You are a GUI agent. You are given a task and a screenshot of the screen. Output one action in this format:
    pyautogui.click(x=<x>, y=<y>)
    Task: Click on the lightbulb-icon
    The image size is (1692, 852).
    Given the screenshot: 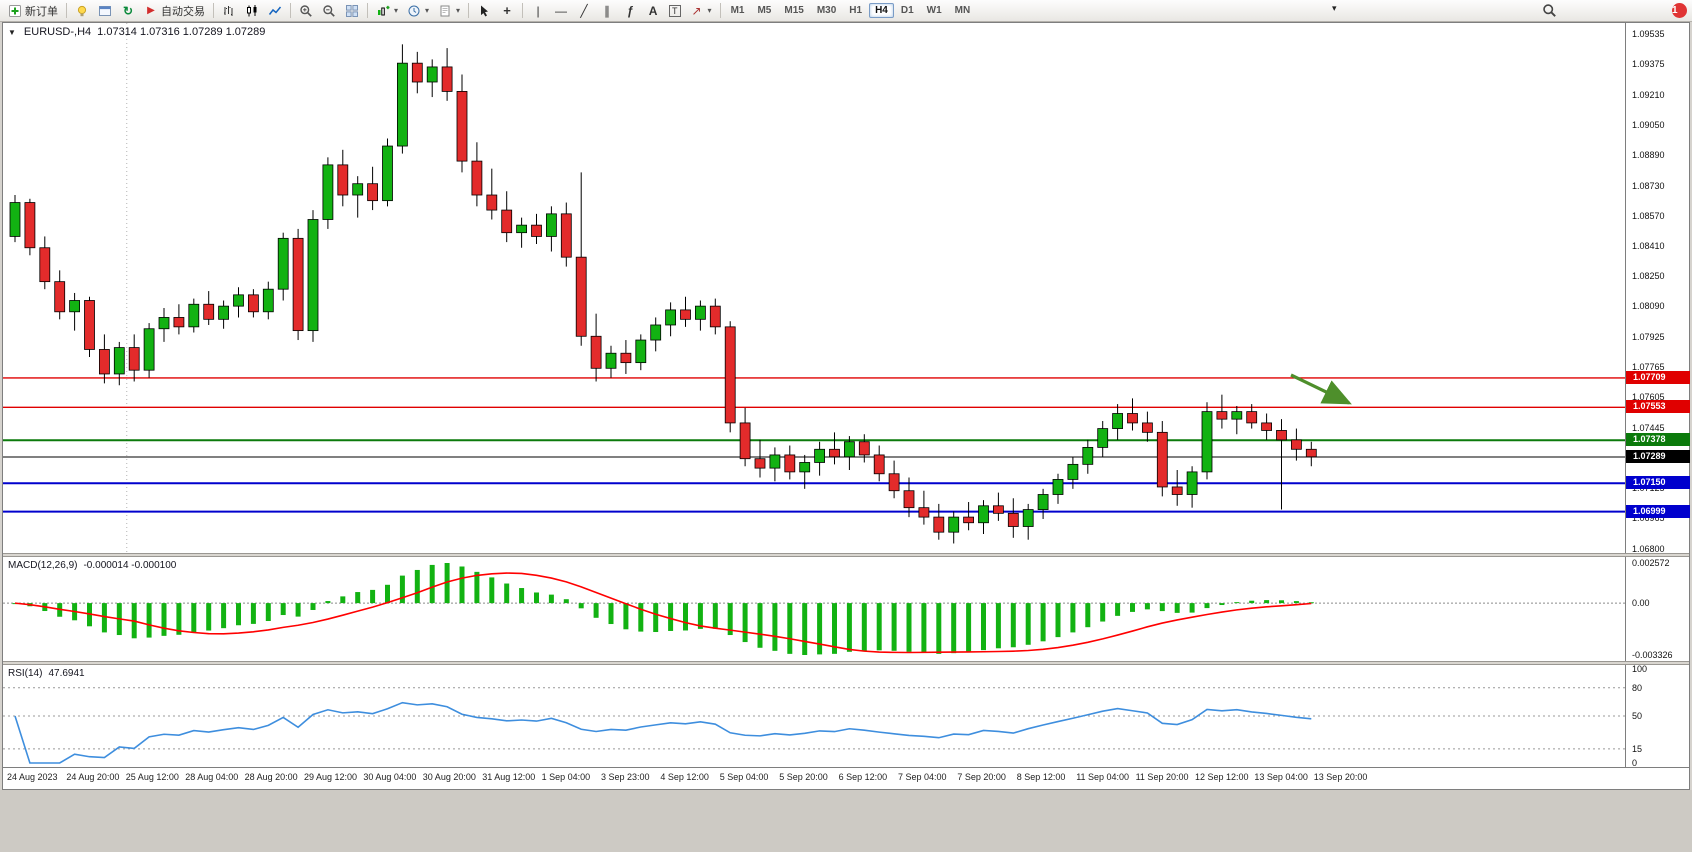 What is the action you would take?
    pyautogui.click(x=82, y=10)
    